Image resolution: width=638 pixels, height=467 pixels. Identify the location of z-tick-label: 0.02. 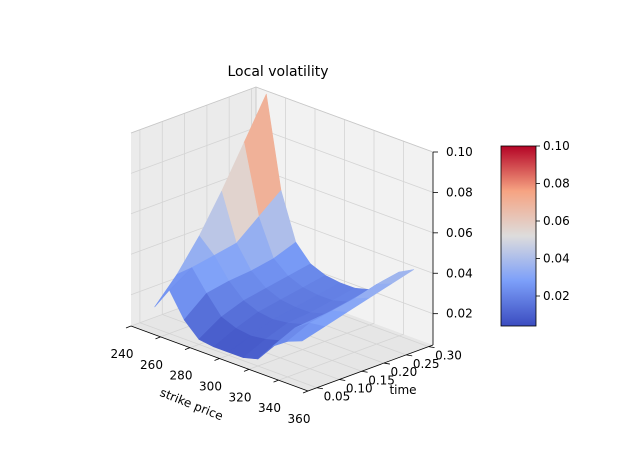
(459, 314).